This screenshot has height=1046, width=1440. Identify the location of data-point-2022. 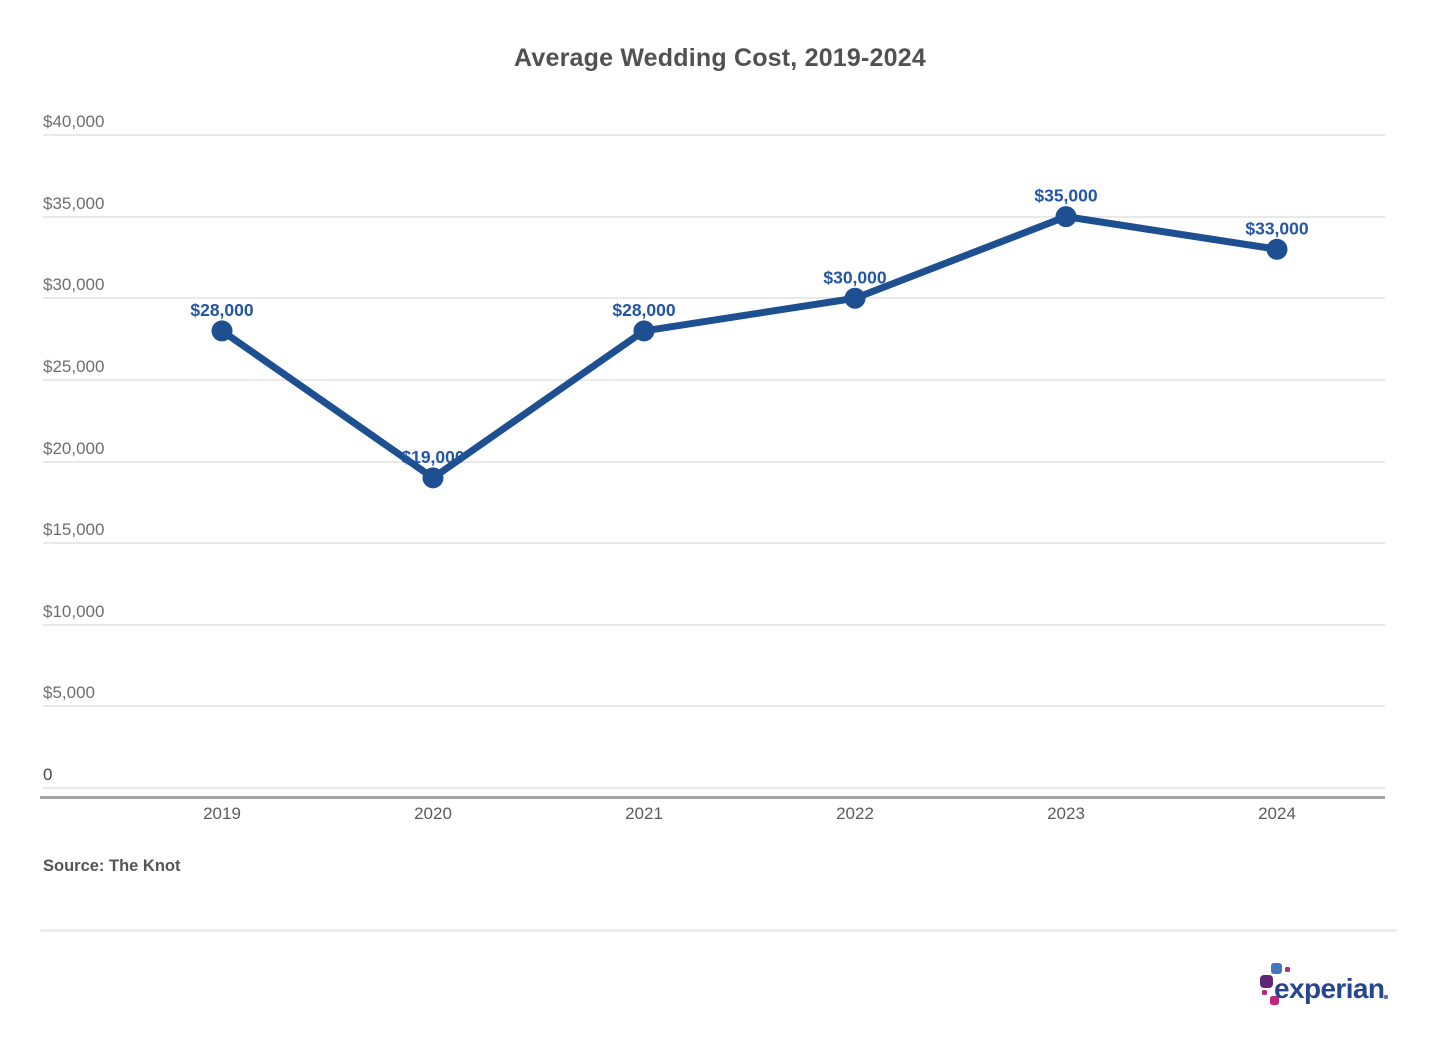
(855, 298).